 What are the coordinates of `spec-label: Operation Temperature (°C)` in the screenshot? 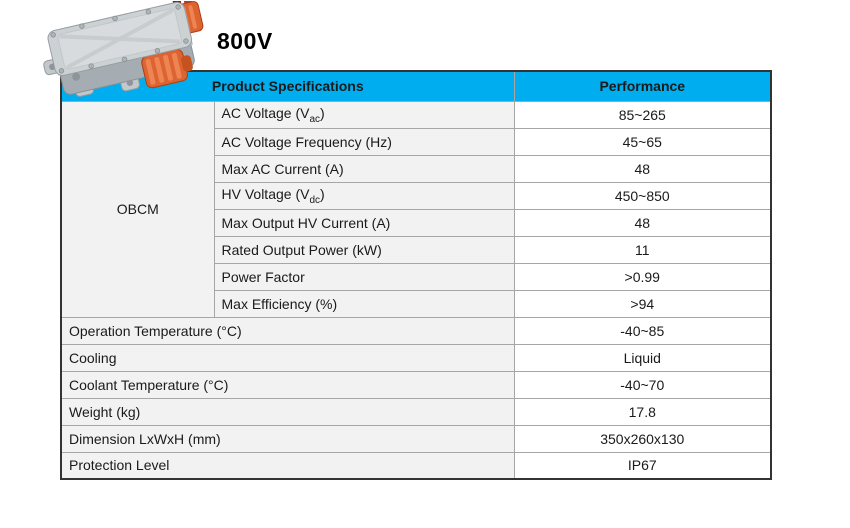 It's located at (287, 330).